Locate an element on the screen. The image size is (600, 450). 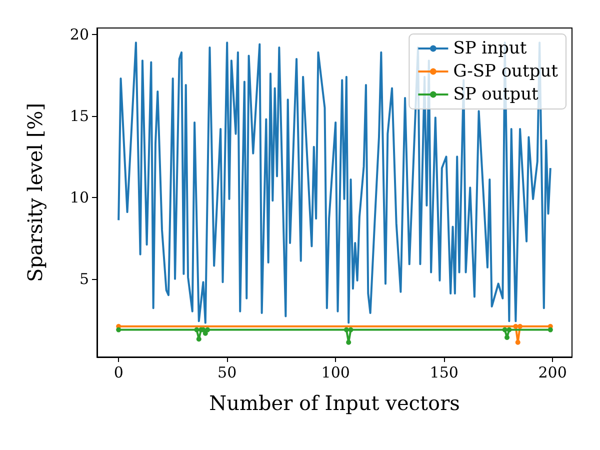
x-tick-label: 150 is located at coordinates (444, 373).